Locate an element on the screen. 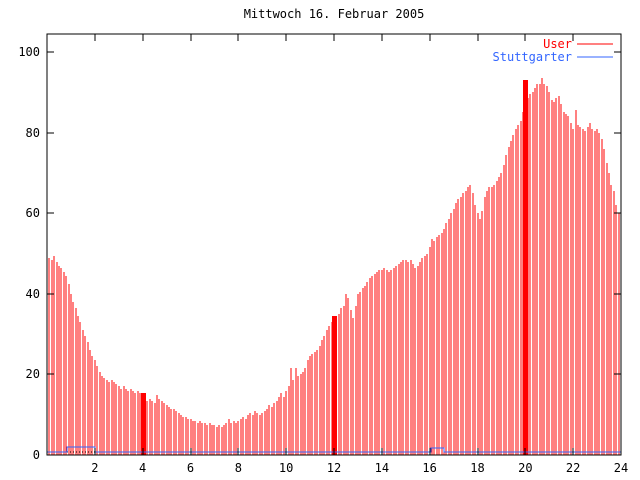 Image resolution: width=640 pixels, height=480 pixels. stuttgarter-series-line is located at coordinates (334, 449).